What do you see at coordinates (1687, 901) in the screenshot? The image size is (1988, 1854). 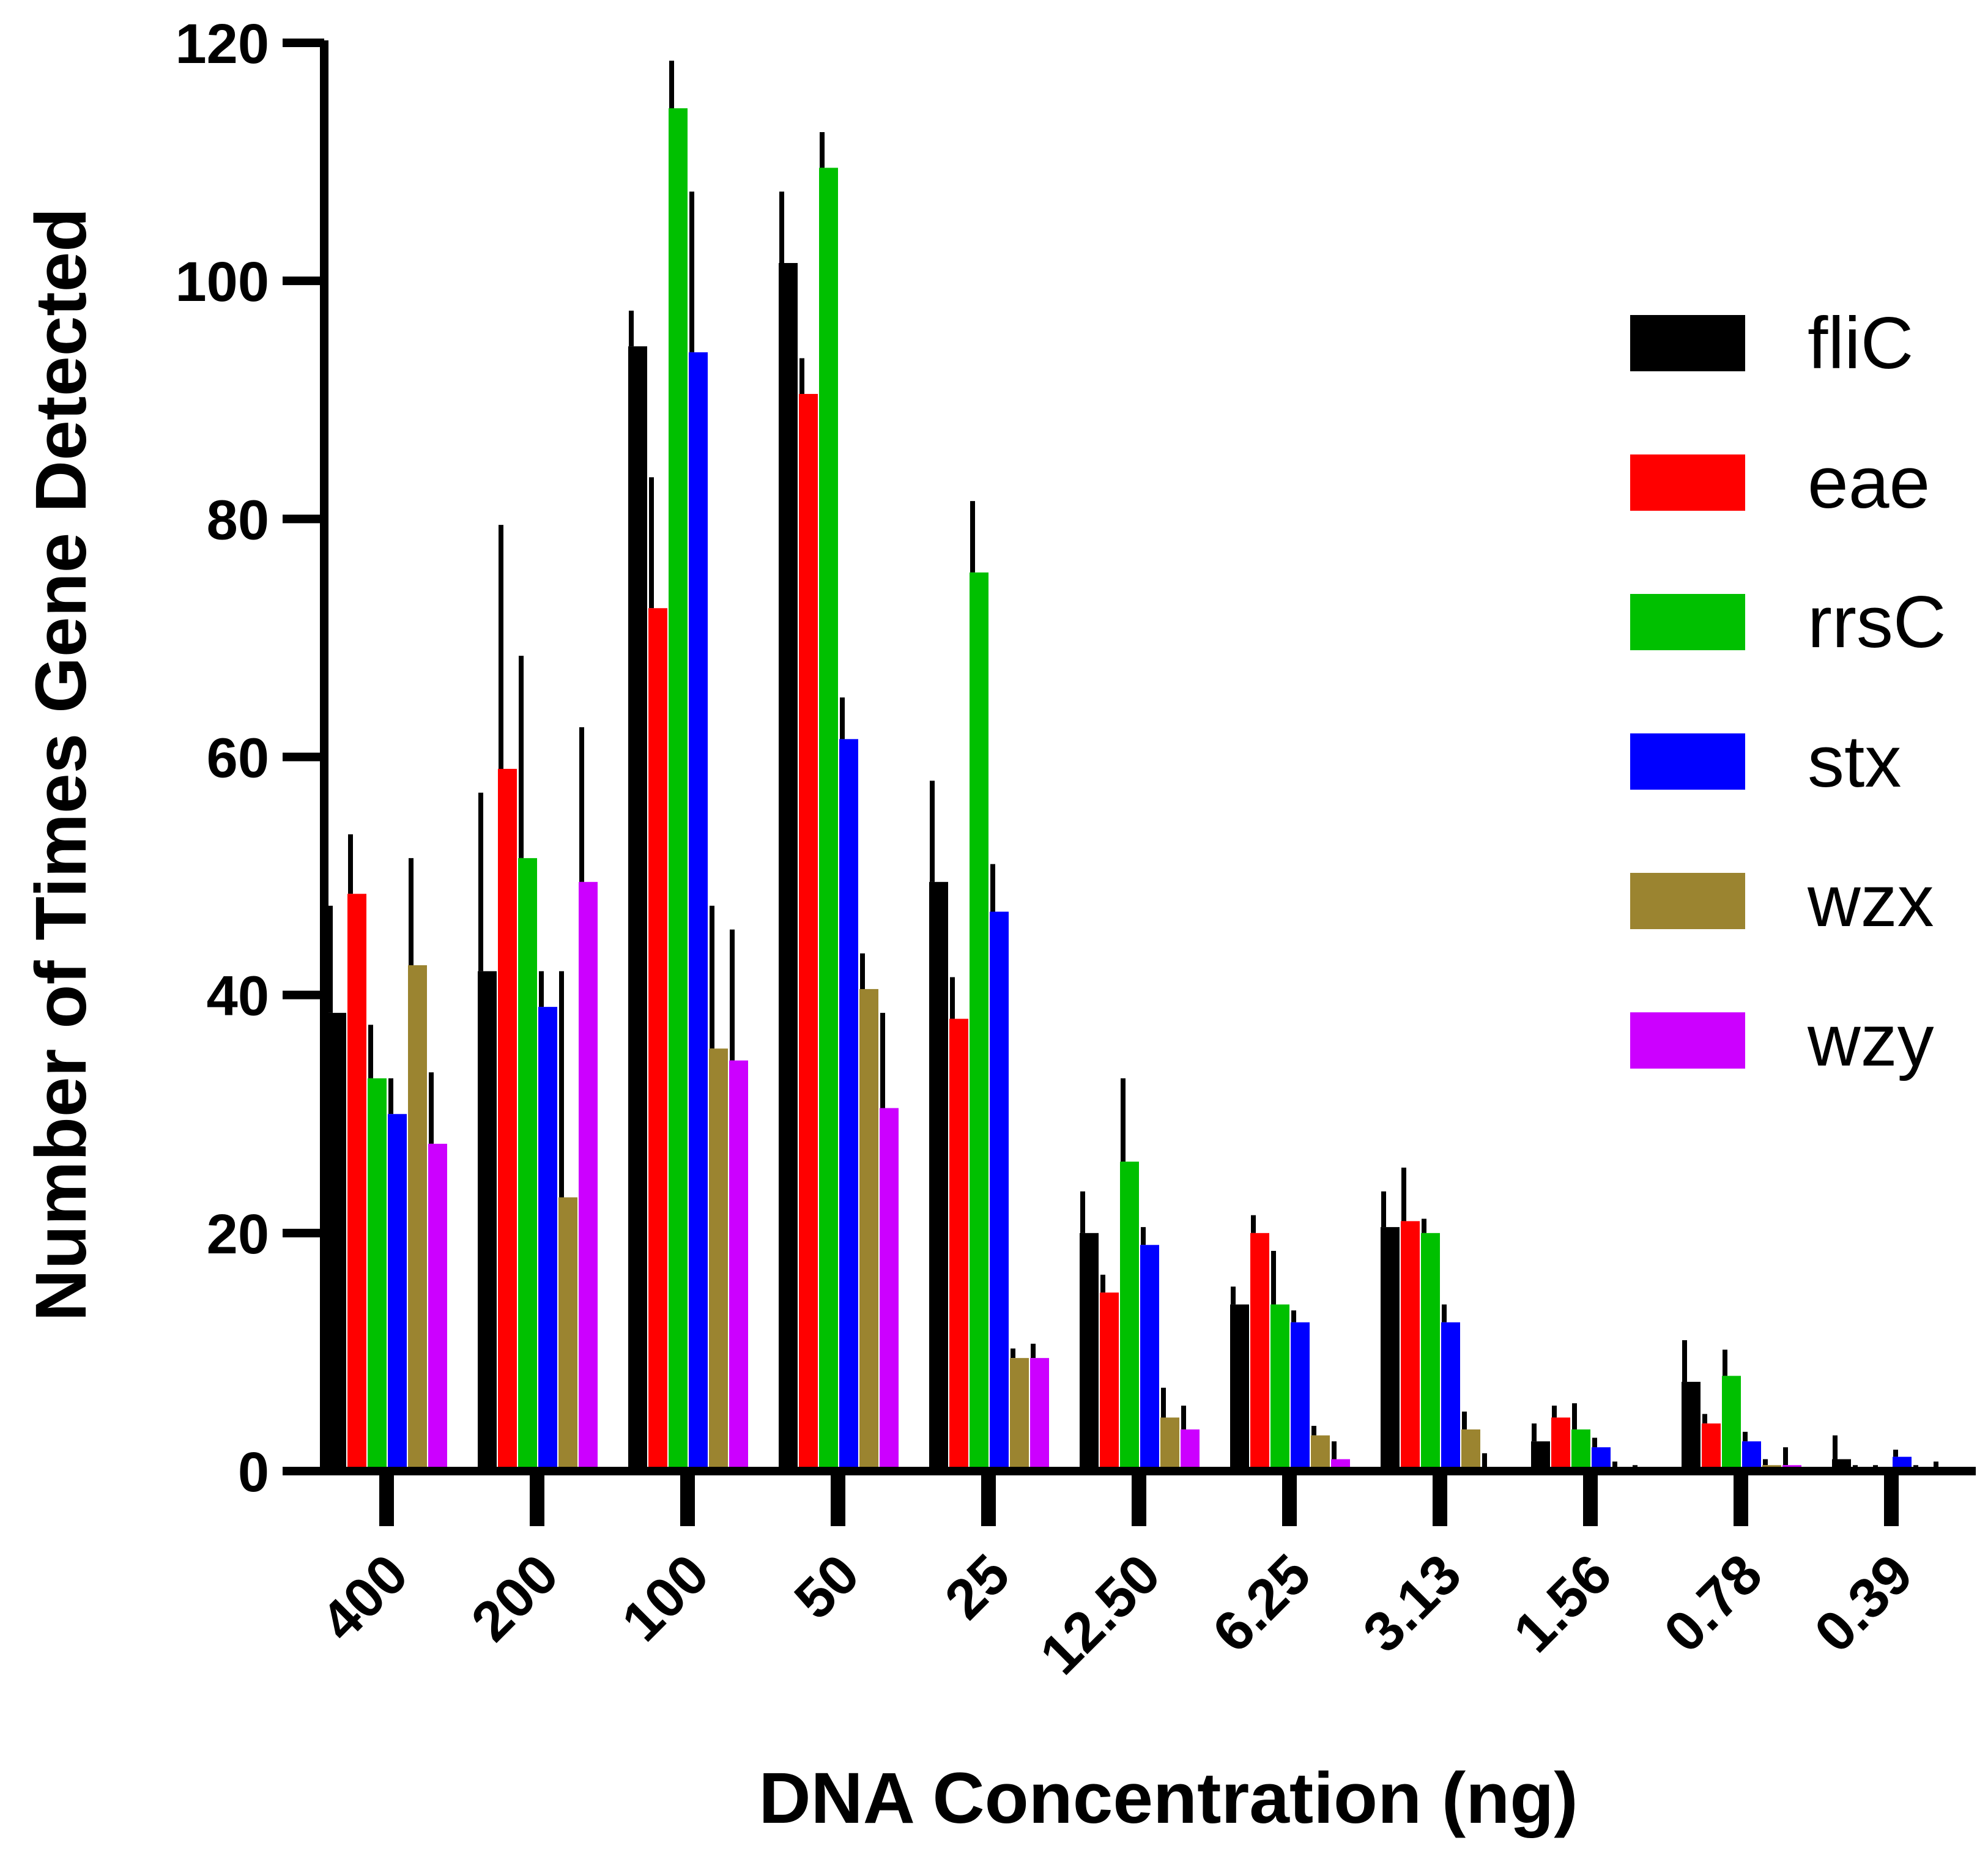 I see `legend-swatch-wzx` at bounding box center [1687, 901].